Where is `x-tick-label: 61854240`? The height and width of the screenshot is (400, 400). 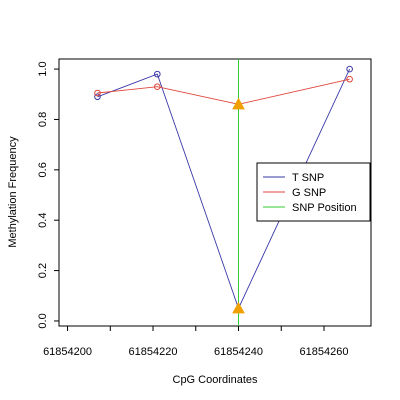
x-tick-label: 61854240 is located at coordinates (238, 352).